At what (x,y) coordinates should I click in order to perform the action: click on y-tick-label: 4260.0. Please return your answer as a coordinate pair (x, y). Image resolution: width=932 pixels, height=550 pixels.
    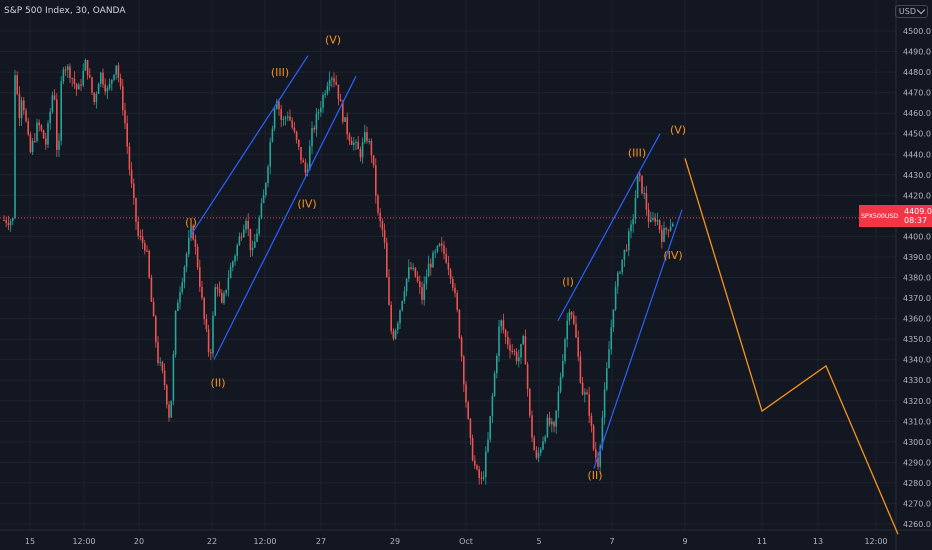
    Looking at the image, I should click on (917, 524).